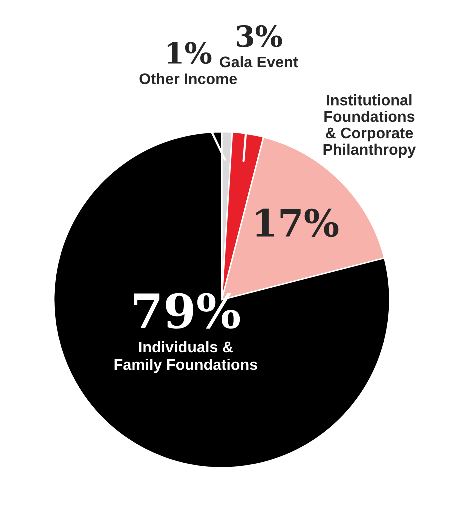 The width and height of the screenshot is (449, 512). What do you see at coordinates (259, 62) in the screenshot?
I see `slice-label: Gala Event` at bounding box center [259, 62].